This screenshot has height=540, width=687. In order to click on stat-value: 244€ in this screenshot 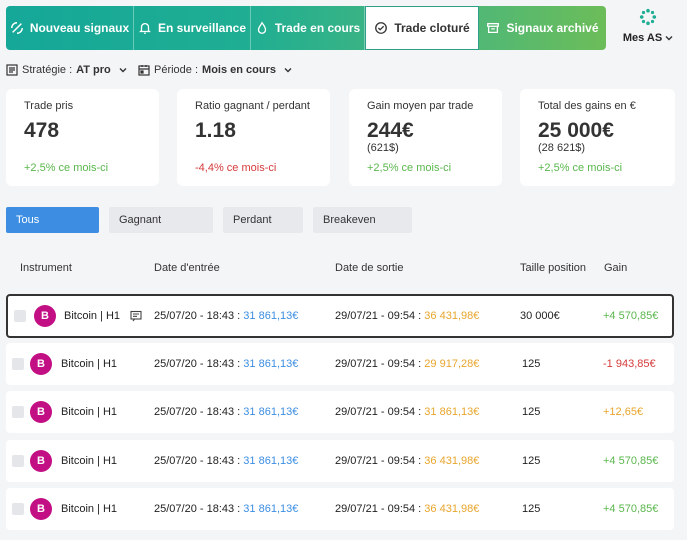, I will do `click(390, 130)`.